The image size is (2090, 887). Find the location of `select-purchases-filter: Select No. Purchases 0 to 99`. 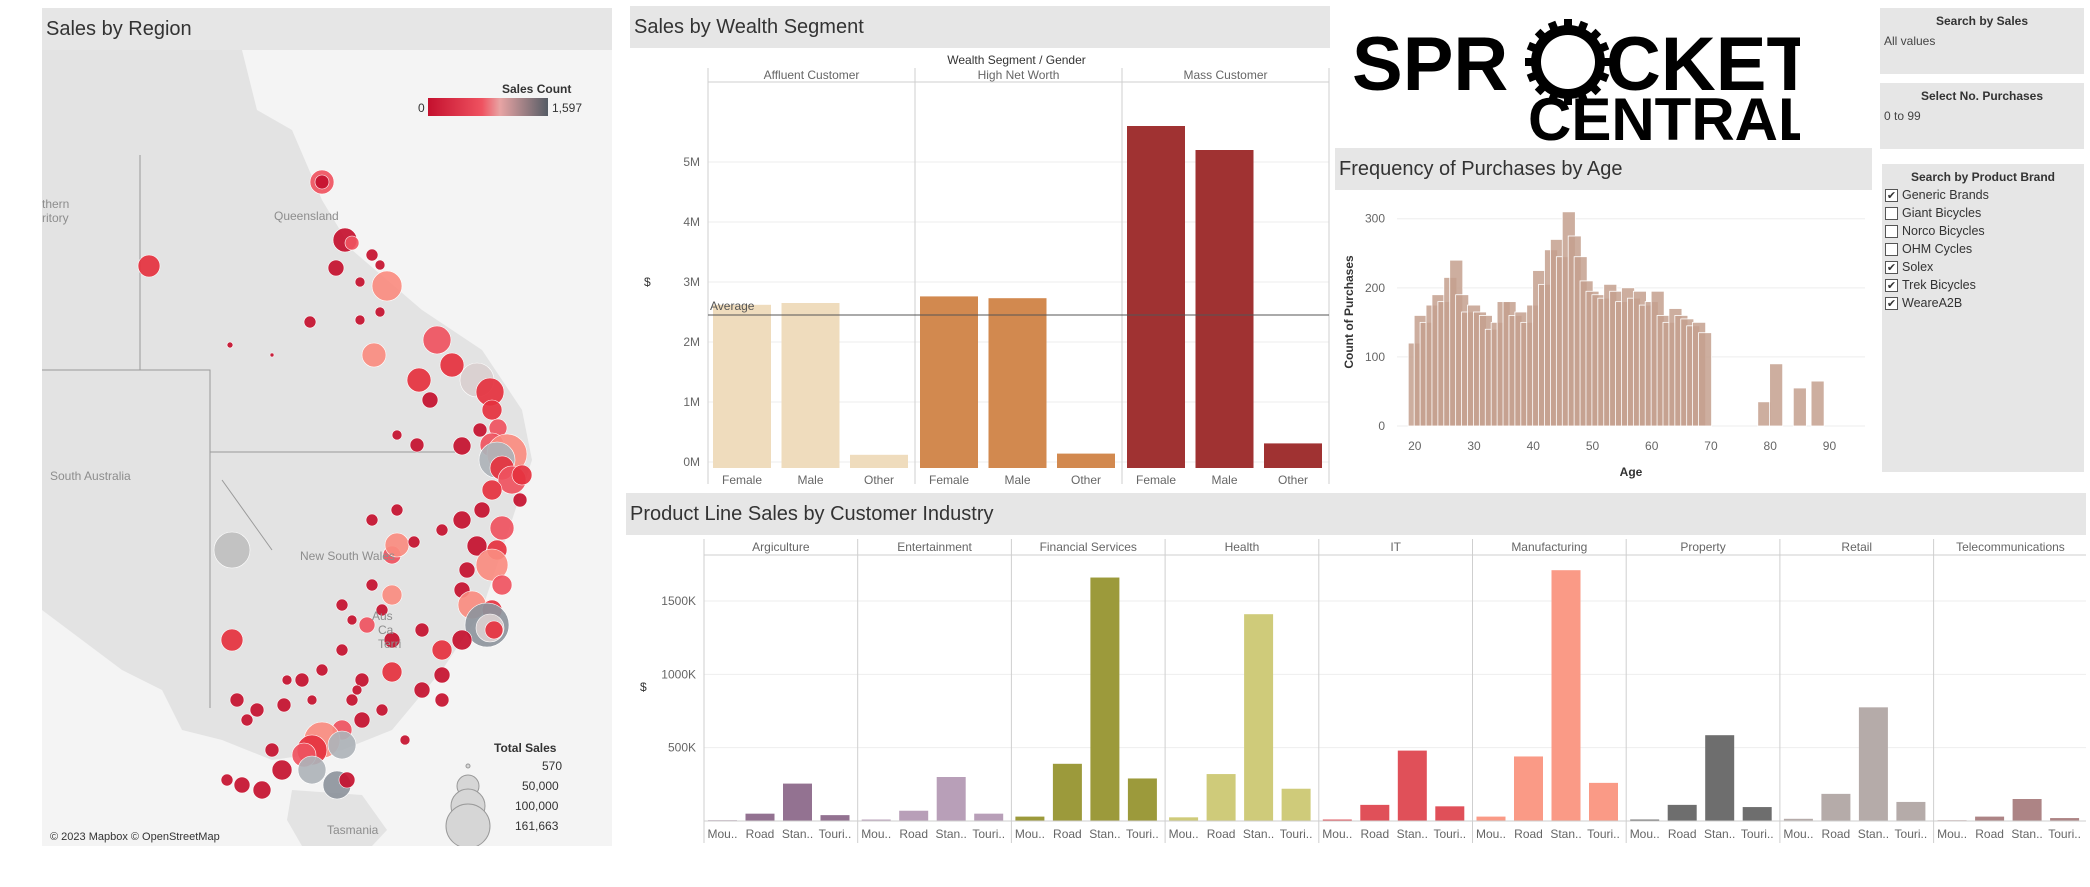

select-purchases-filter: Select No. Purchases 0 to 99 is located at coordinates (1982, 116).